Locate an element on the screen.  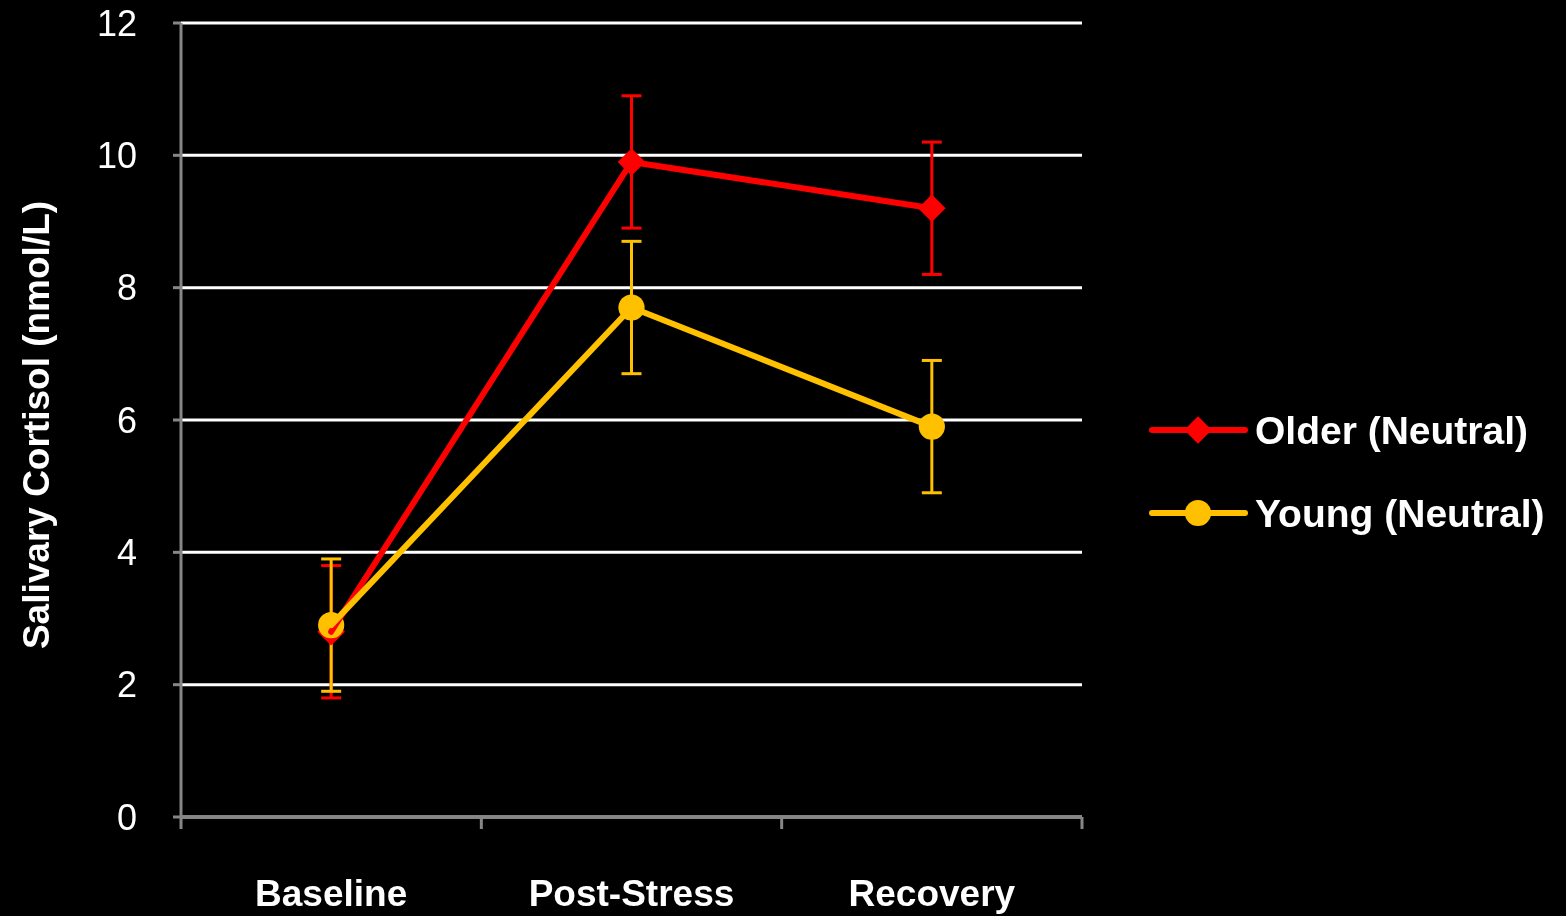
y-axis-title: Salivary Cortisol (nmol/L) is located at coordinates (36, 425).